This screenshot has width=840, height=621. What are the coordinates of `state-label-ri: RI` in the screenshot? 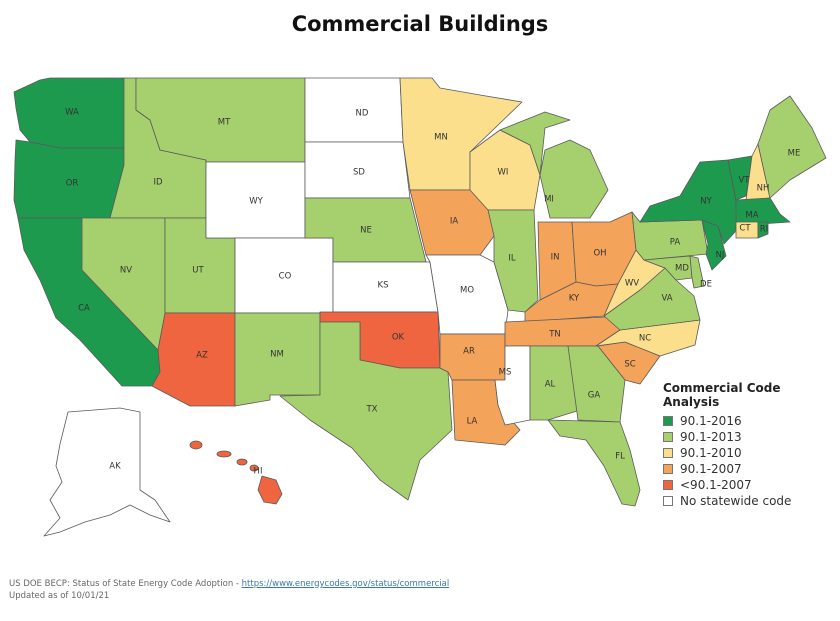 It's located at (764, 230).